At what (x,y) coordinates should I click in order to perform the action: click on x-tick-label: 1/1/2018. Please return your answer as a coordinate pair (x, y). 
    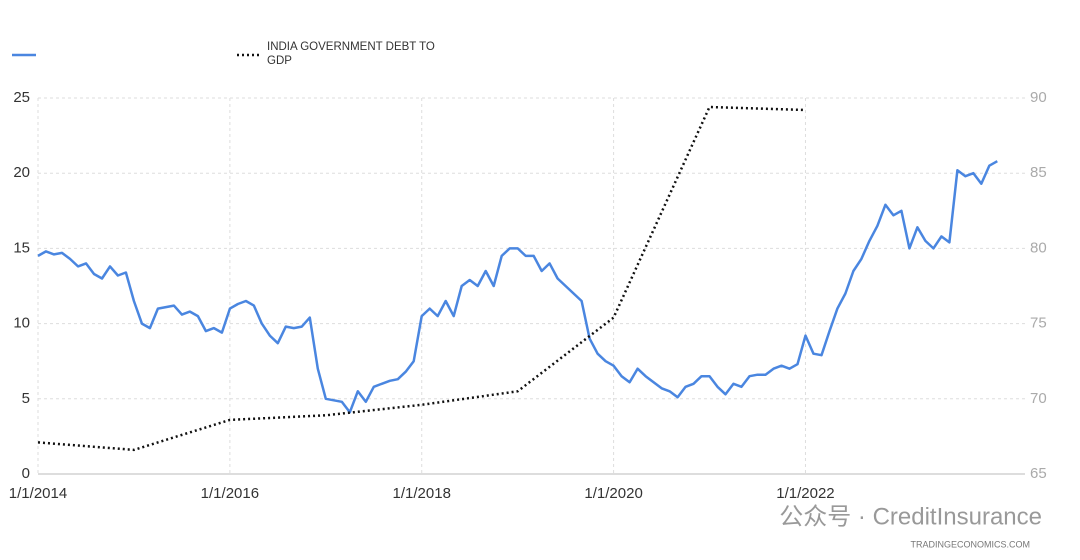
    Looking at the image, I should click on (422, 493).